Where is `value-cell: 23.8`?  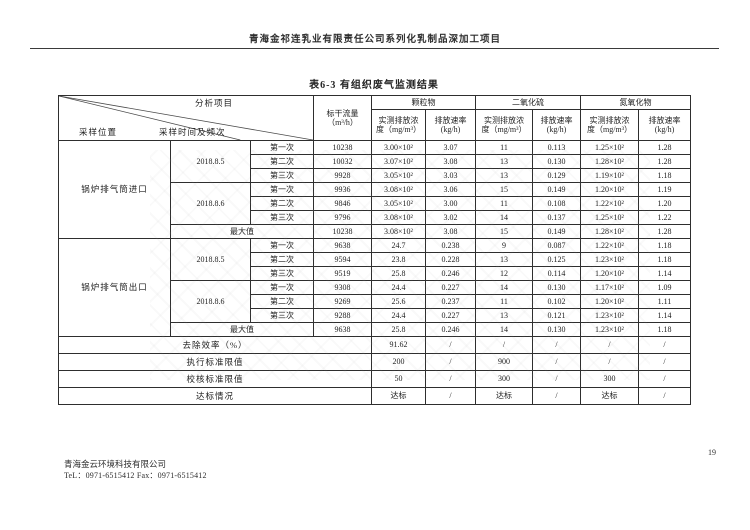
value-cell: 23.8 is located at coordinates (399, 259).